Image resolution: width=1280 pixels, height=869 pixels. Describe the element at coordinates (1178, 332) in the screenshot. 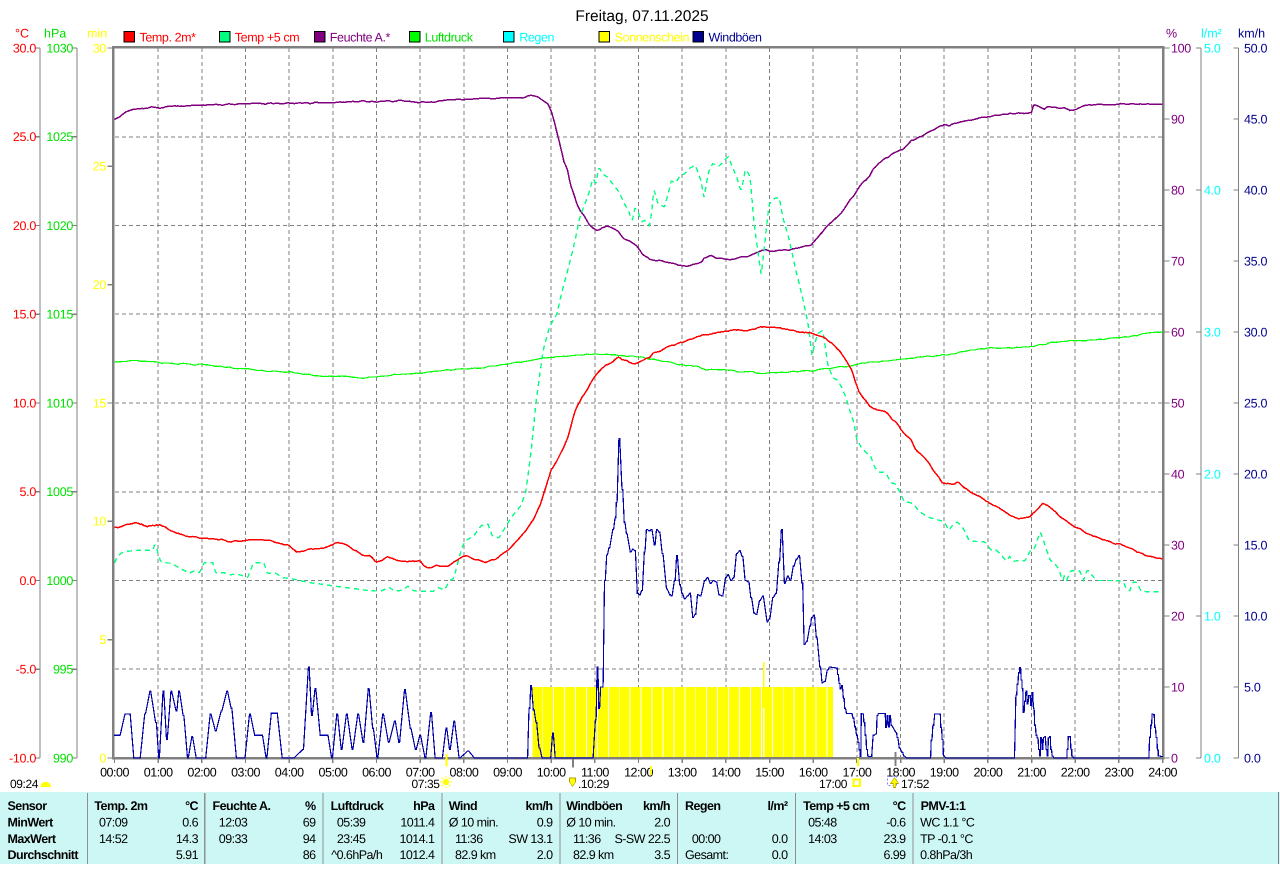

I see `svg-text: 60` at that location.